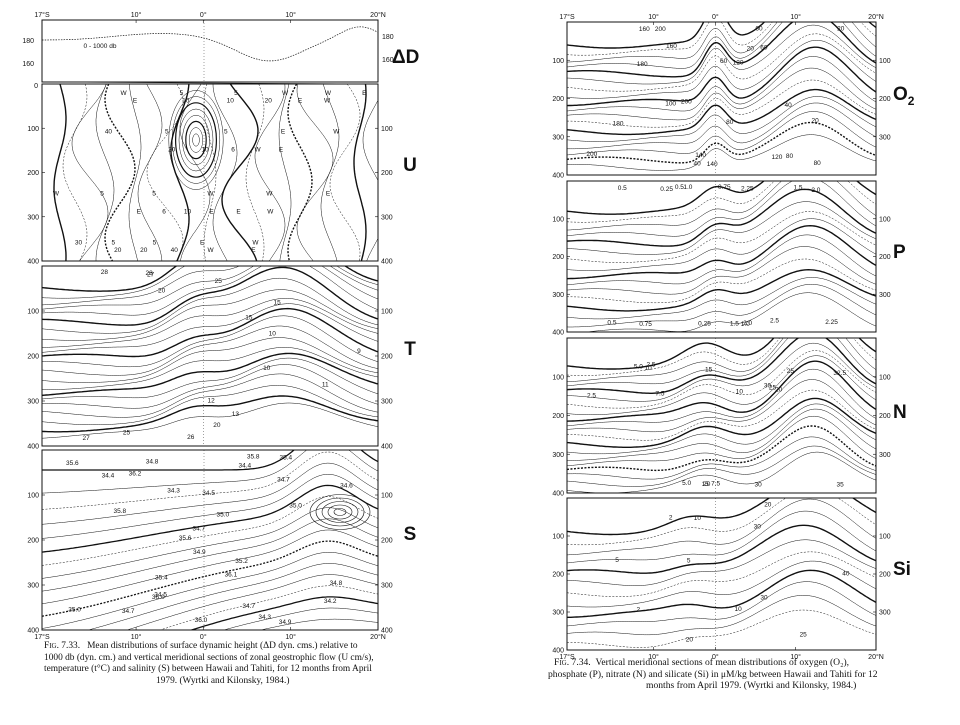 This screenshot has height=725, width=960. I want to click on s-right-tick: 400, so click(387, 631).